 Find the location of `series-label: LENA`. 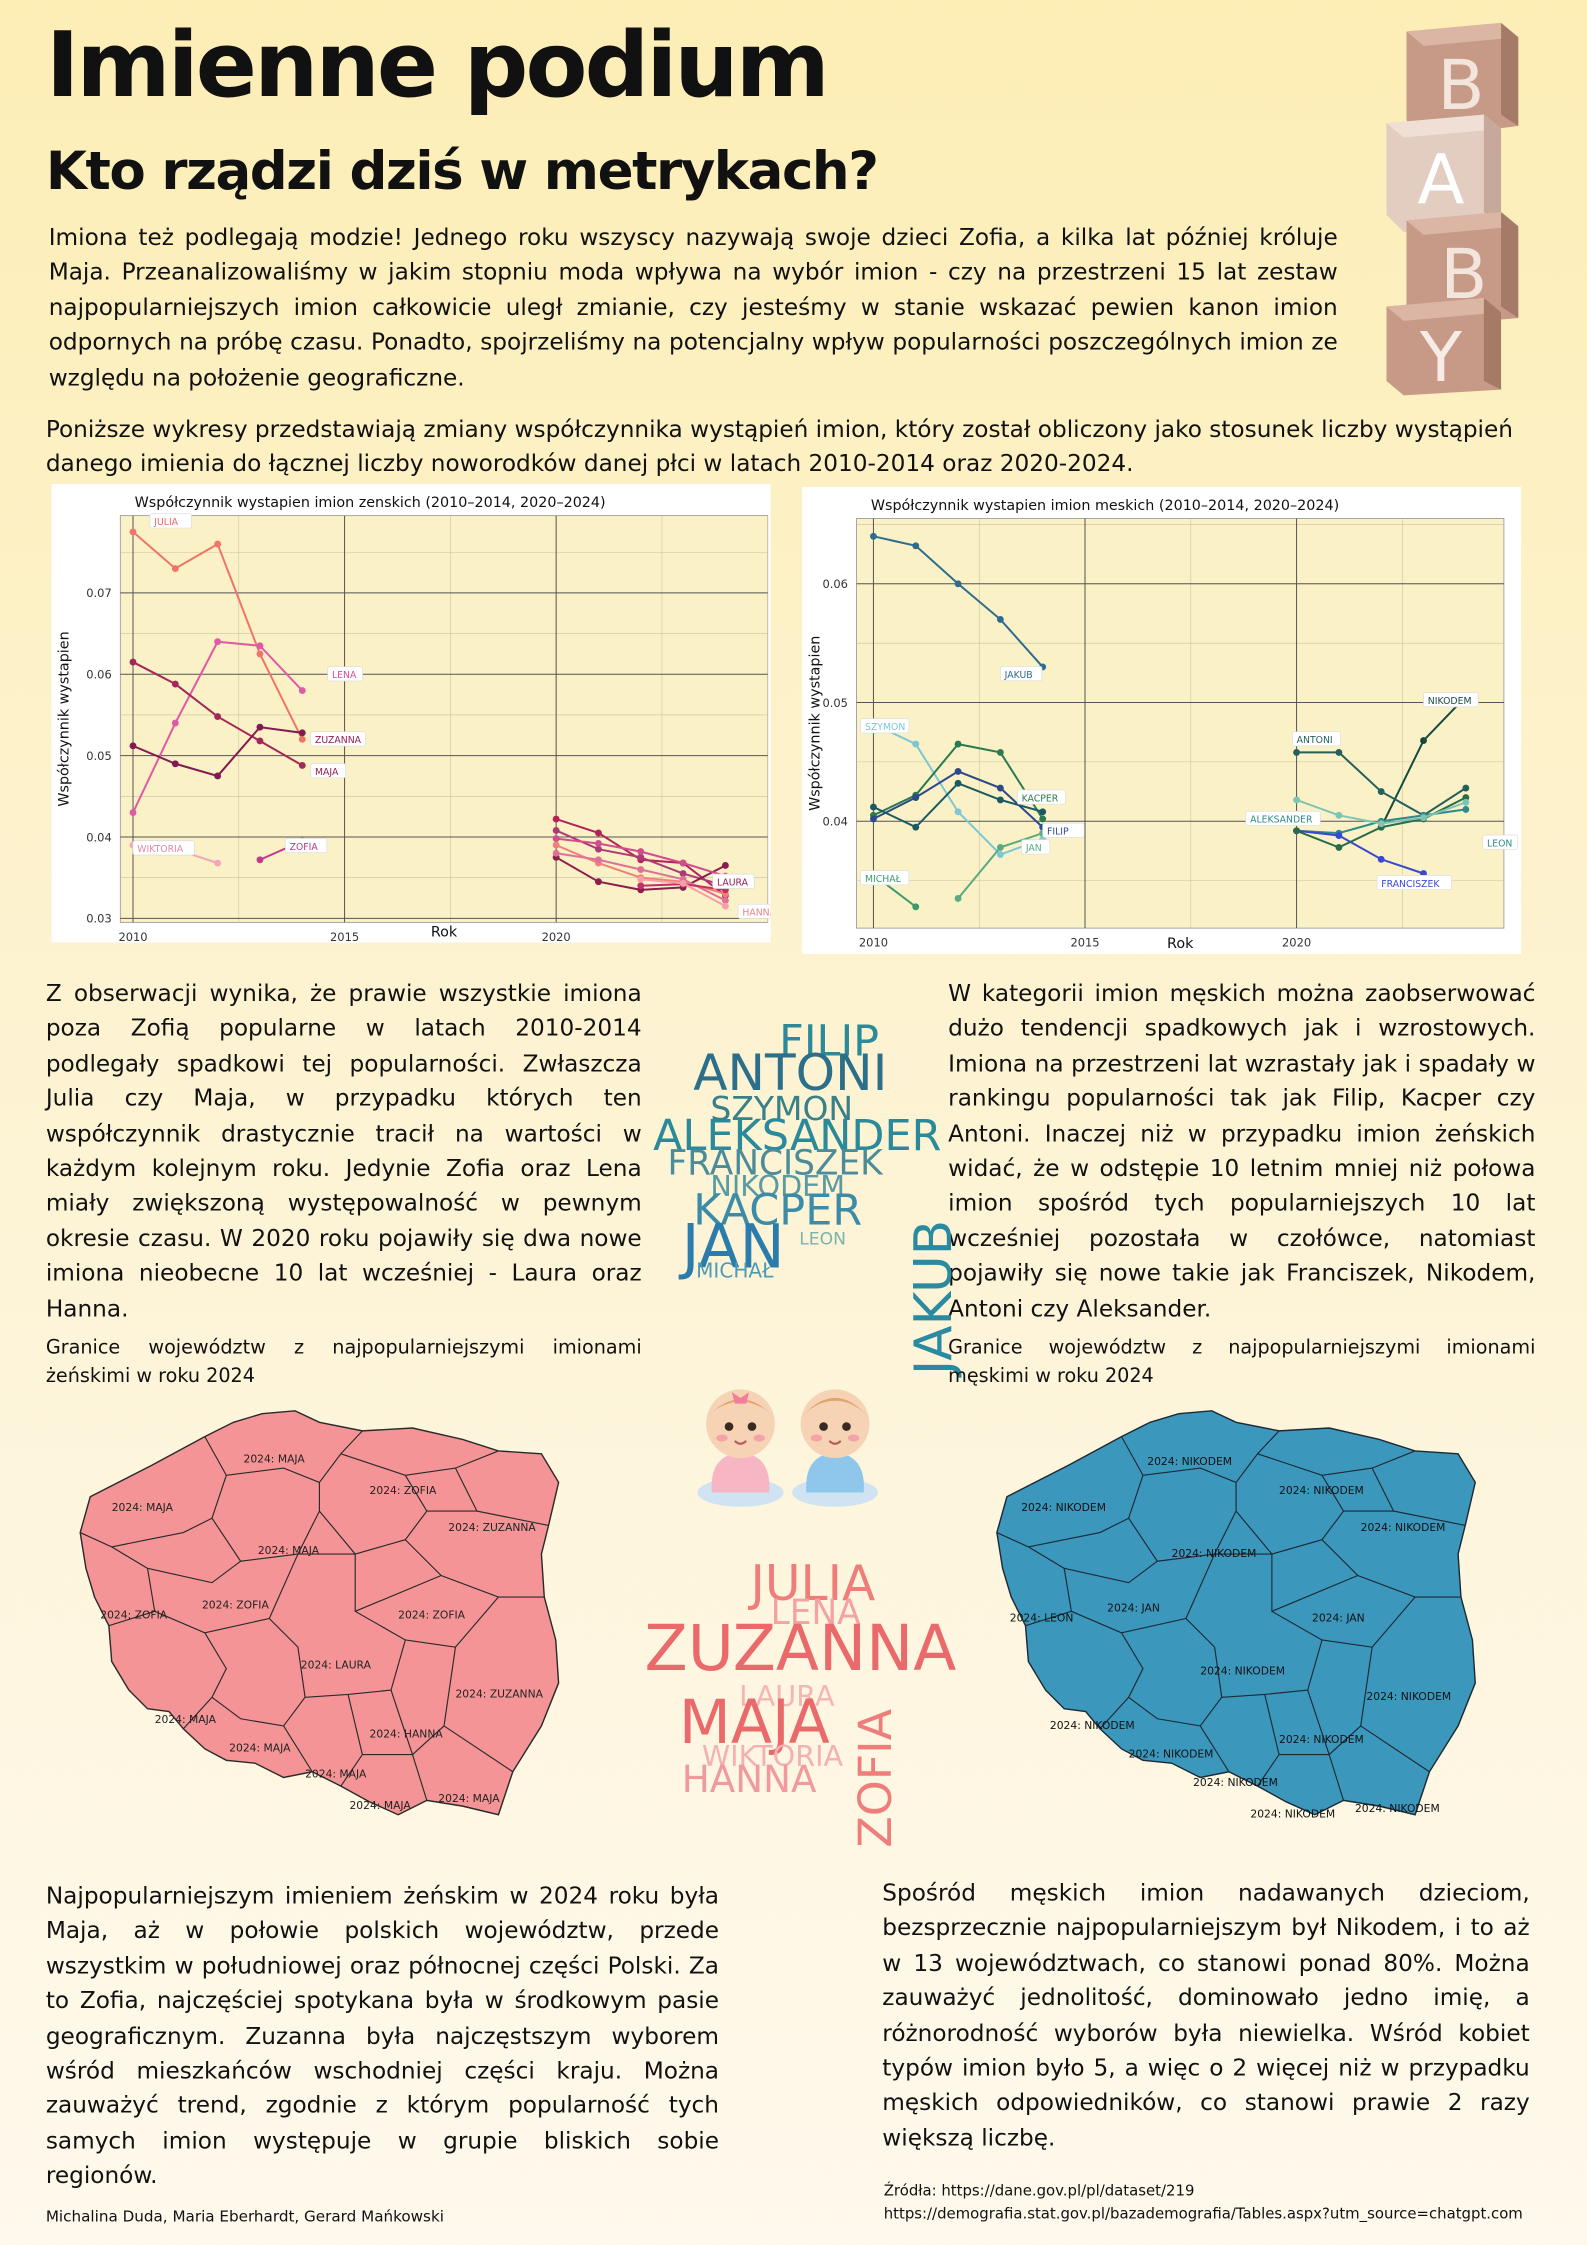

series-label: LENA is located at coordinates (344, 675).